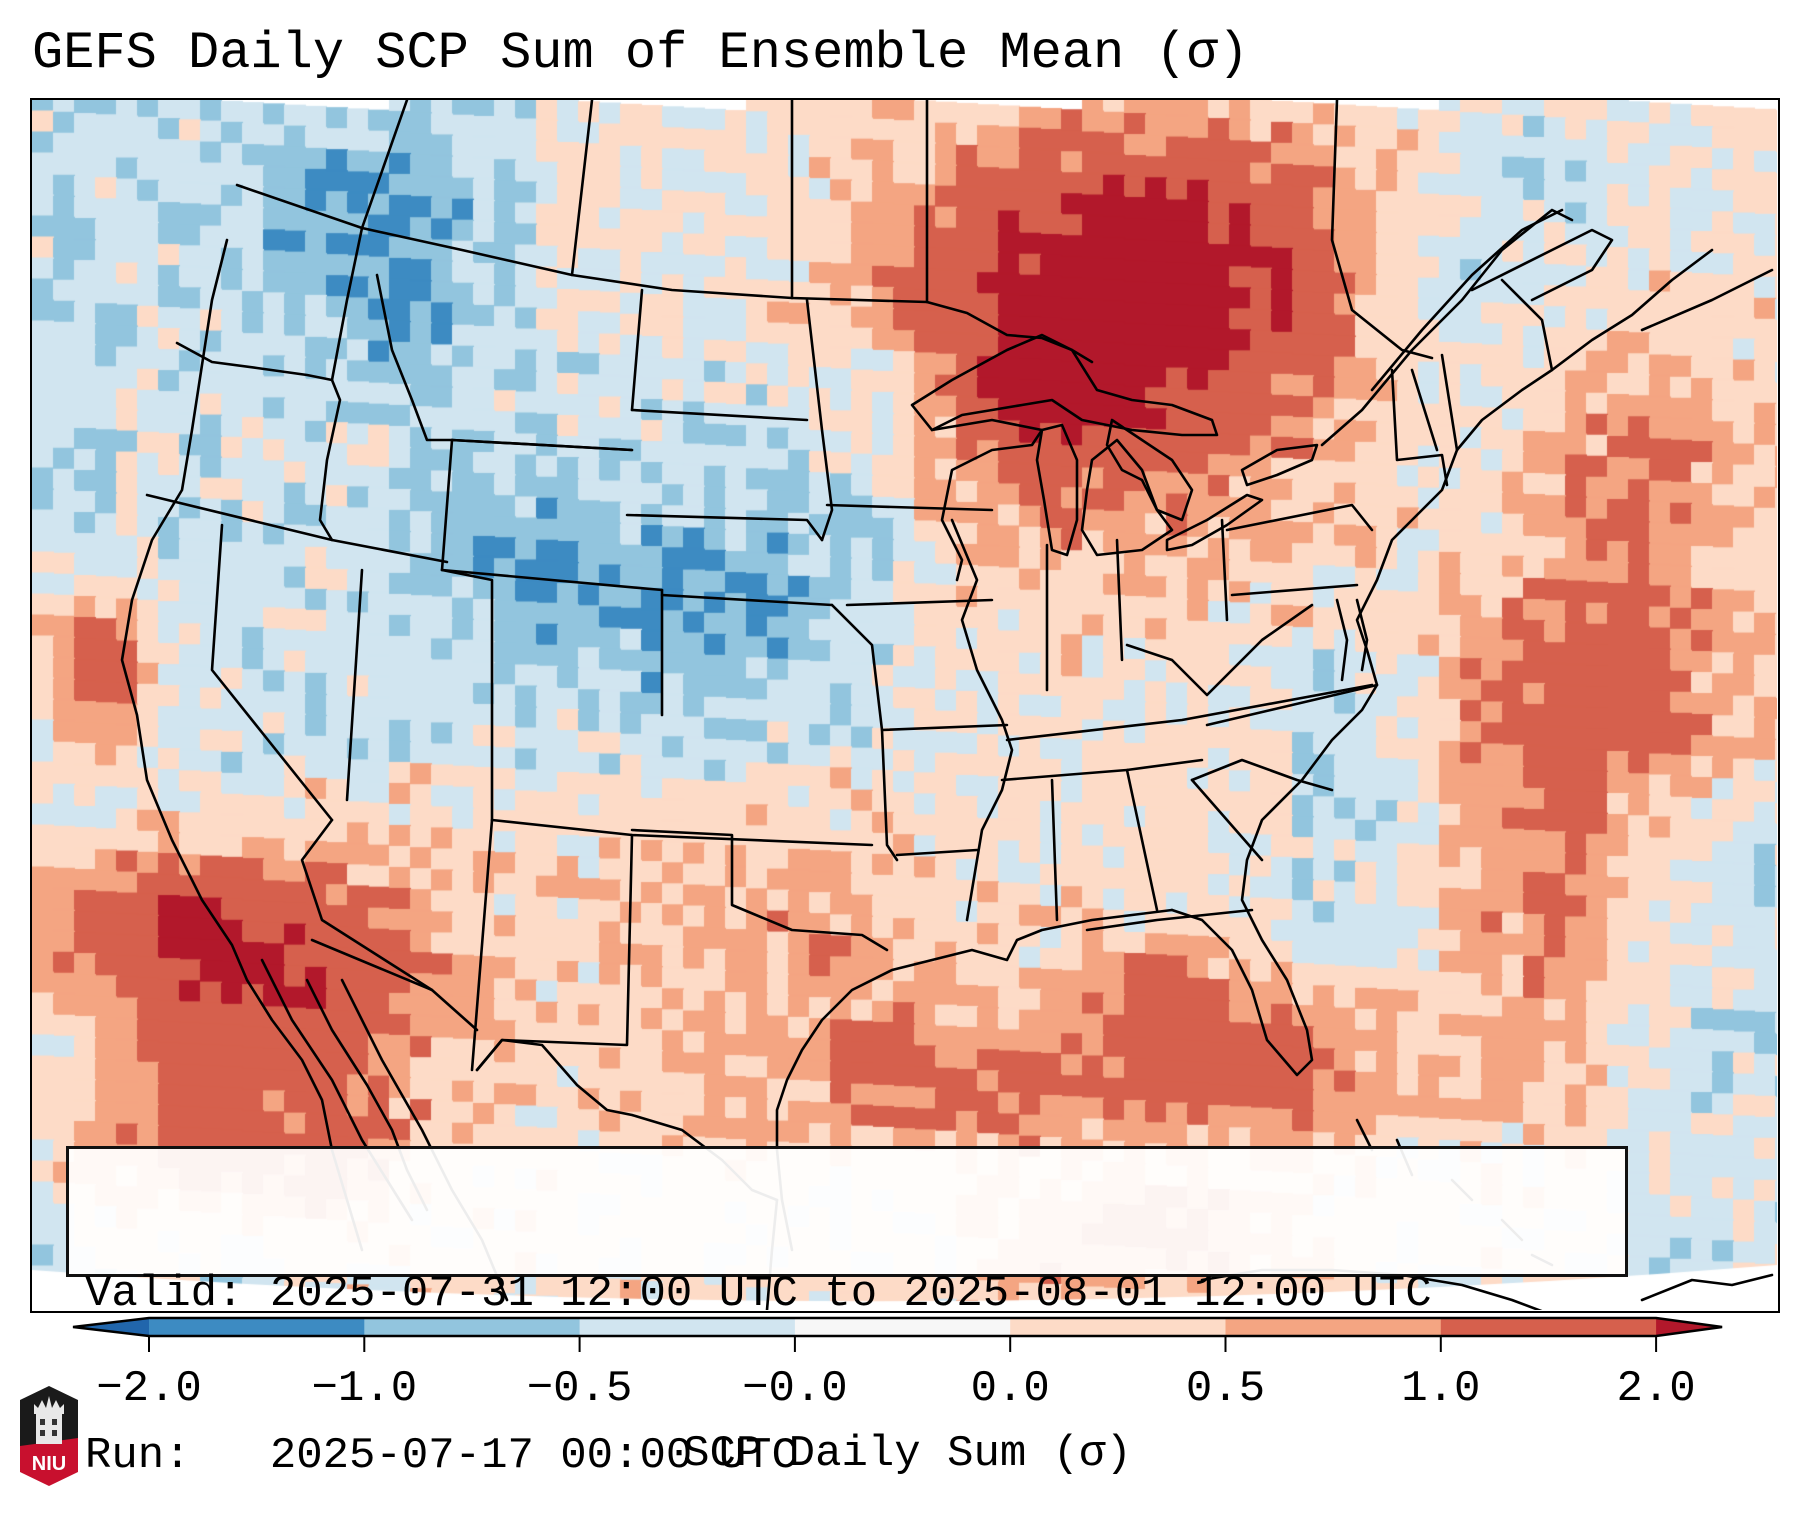 The image size is (1803, 1537). Describe the element at coordinates (1542, 265) in the screenshot. I see `gaspe-peninsula` at that location.